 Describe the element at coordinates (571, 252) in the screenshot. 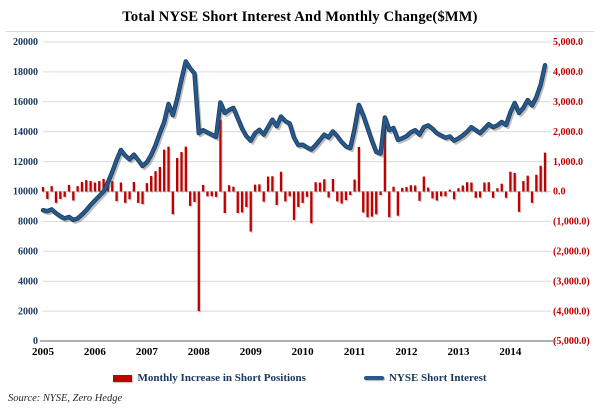

I see `right-axis-tick-label: (2,000.0)` at that location.